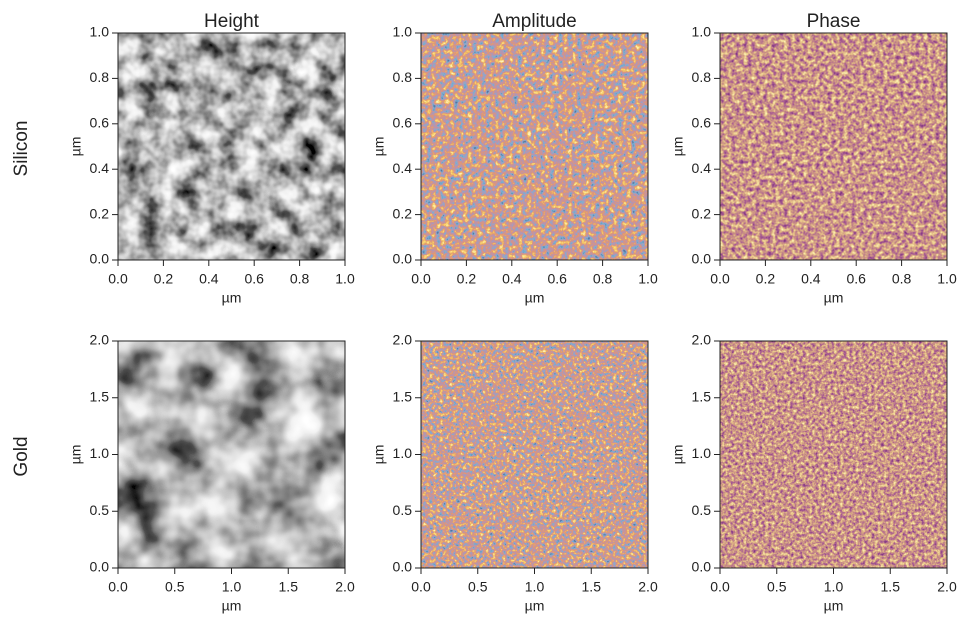 The height and width of the screenshot is (631, 964). I want to click on column-title: Height, so click(232, 21).